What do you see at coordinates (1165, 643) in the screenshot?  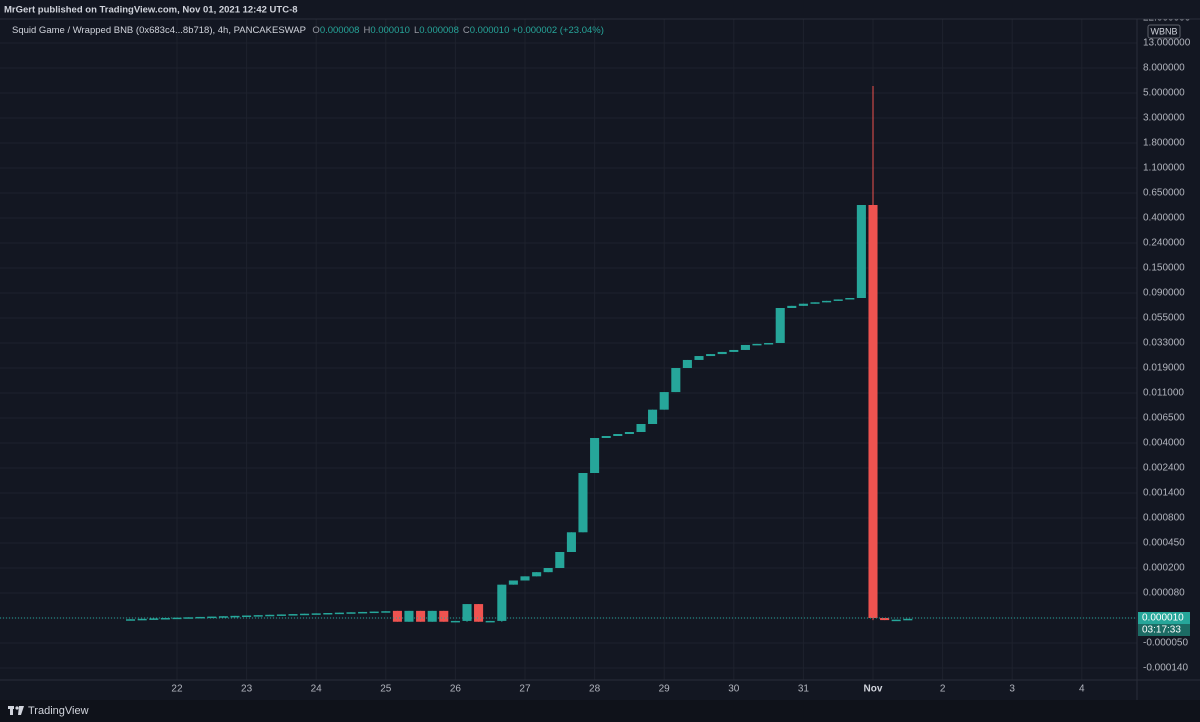 I see `y-tick-label: -0.000050` at bounding box center [1165, 643].